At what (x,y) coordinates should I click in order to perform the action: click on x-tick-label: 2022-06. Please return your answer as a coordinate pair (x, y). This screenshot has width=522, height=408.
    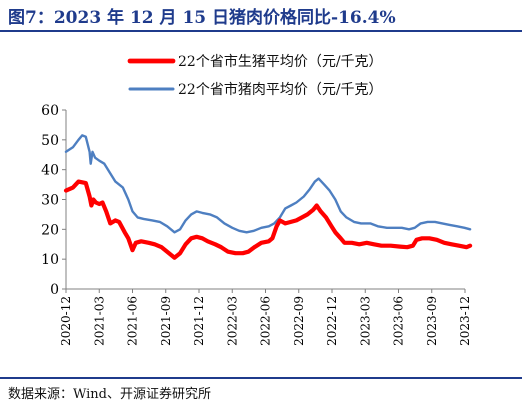
    Looking at the image, I should click on (266, 321).